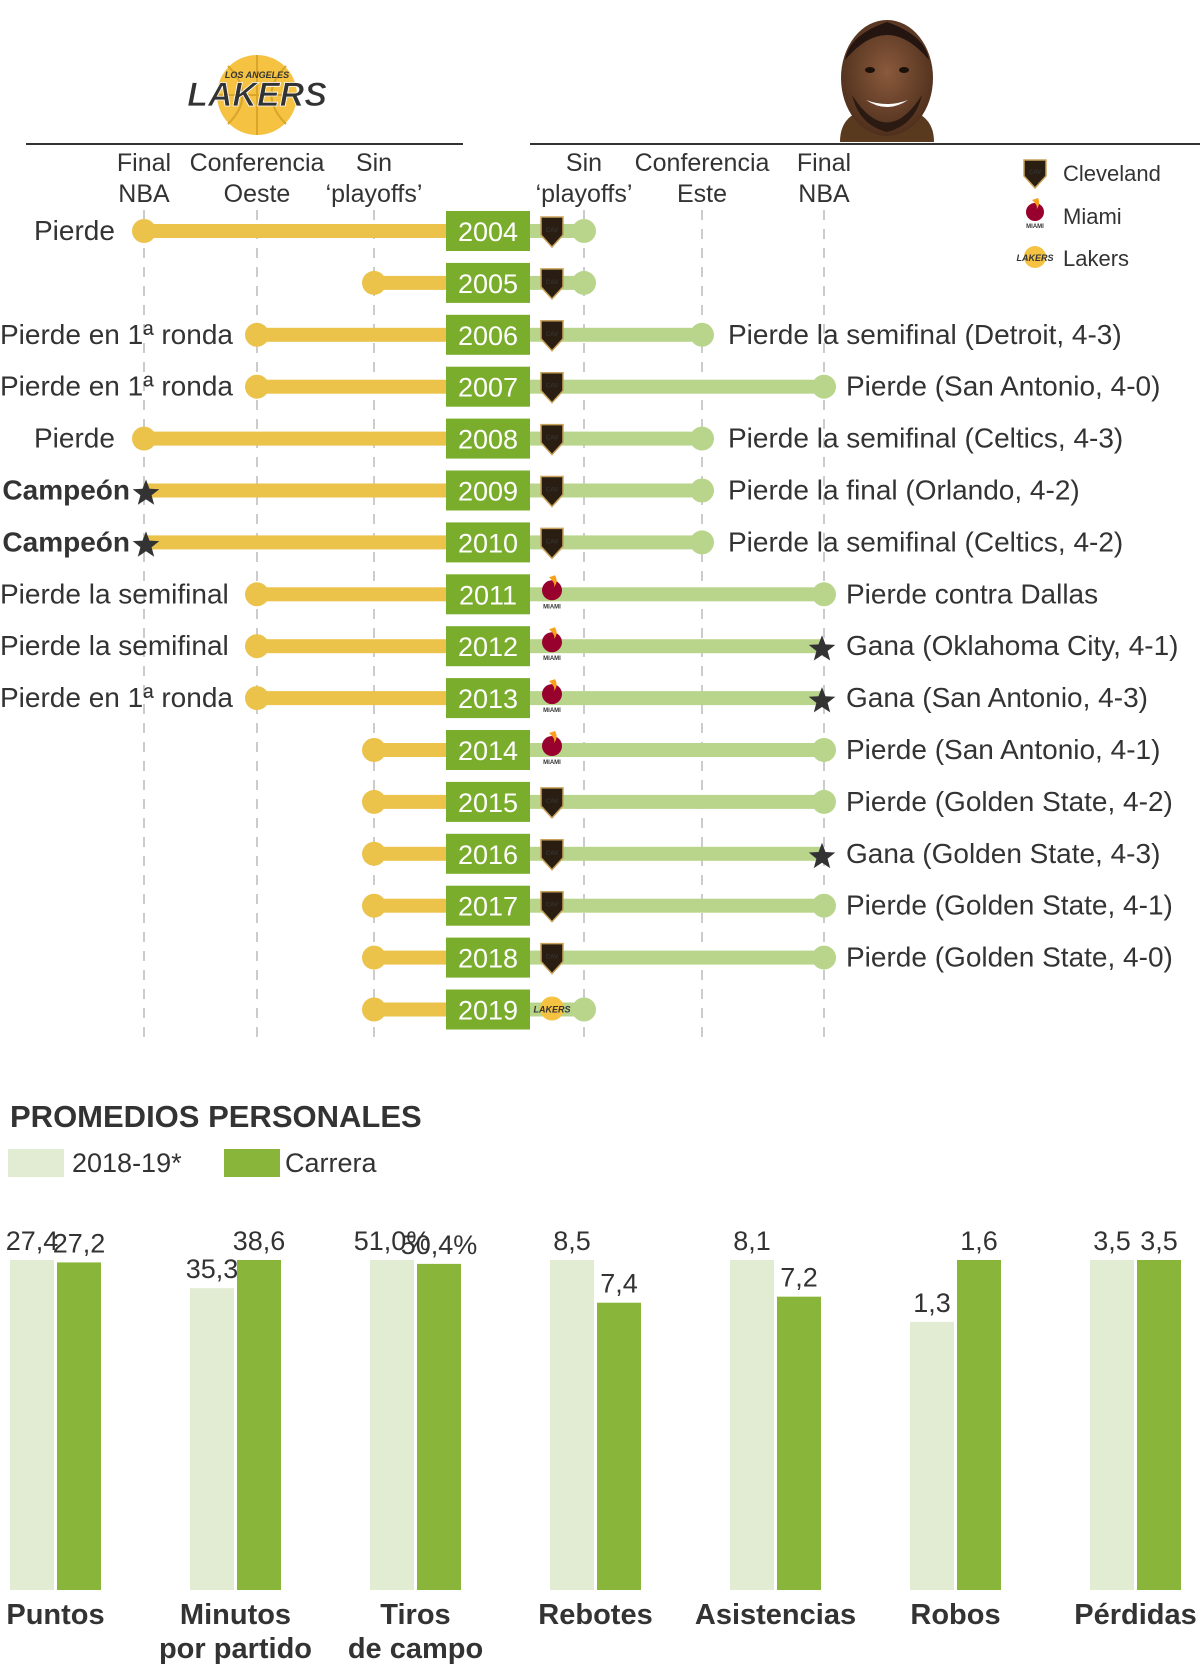  Describe the element at coordinates (415, 1649) in the screenshot. I see `bar-category-label-line2: de campo` at that location.